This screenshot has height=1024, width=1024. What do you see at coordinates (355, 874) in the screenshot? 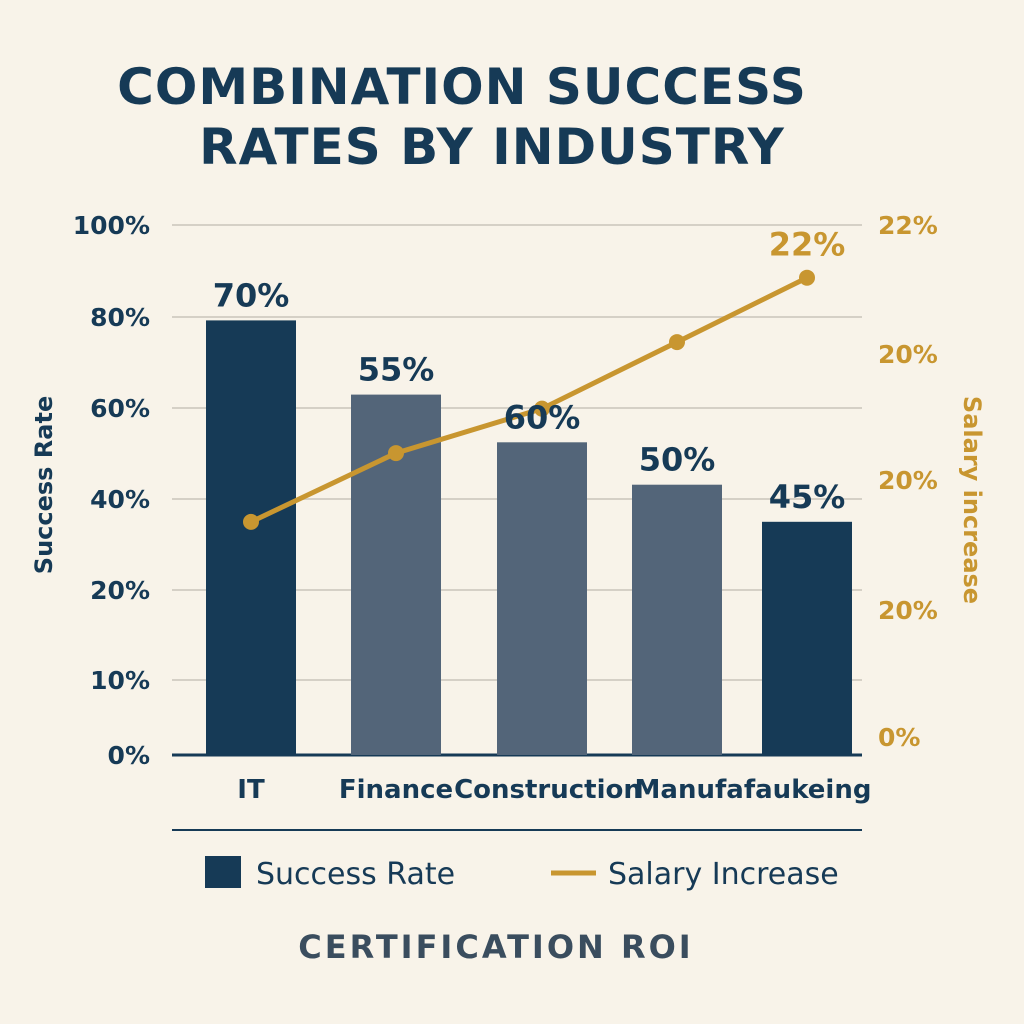
I see `legend-label-success-rate: Success Rate` at bounding box center [355, 874].